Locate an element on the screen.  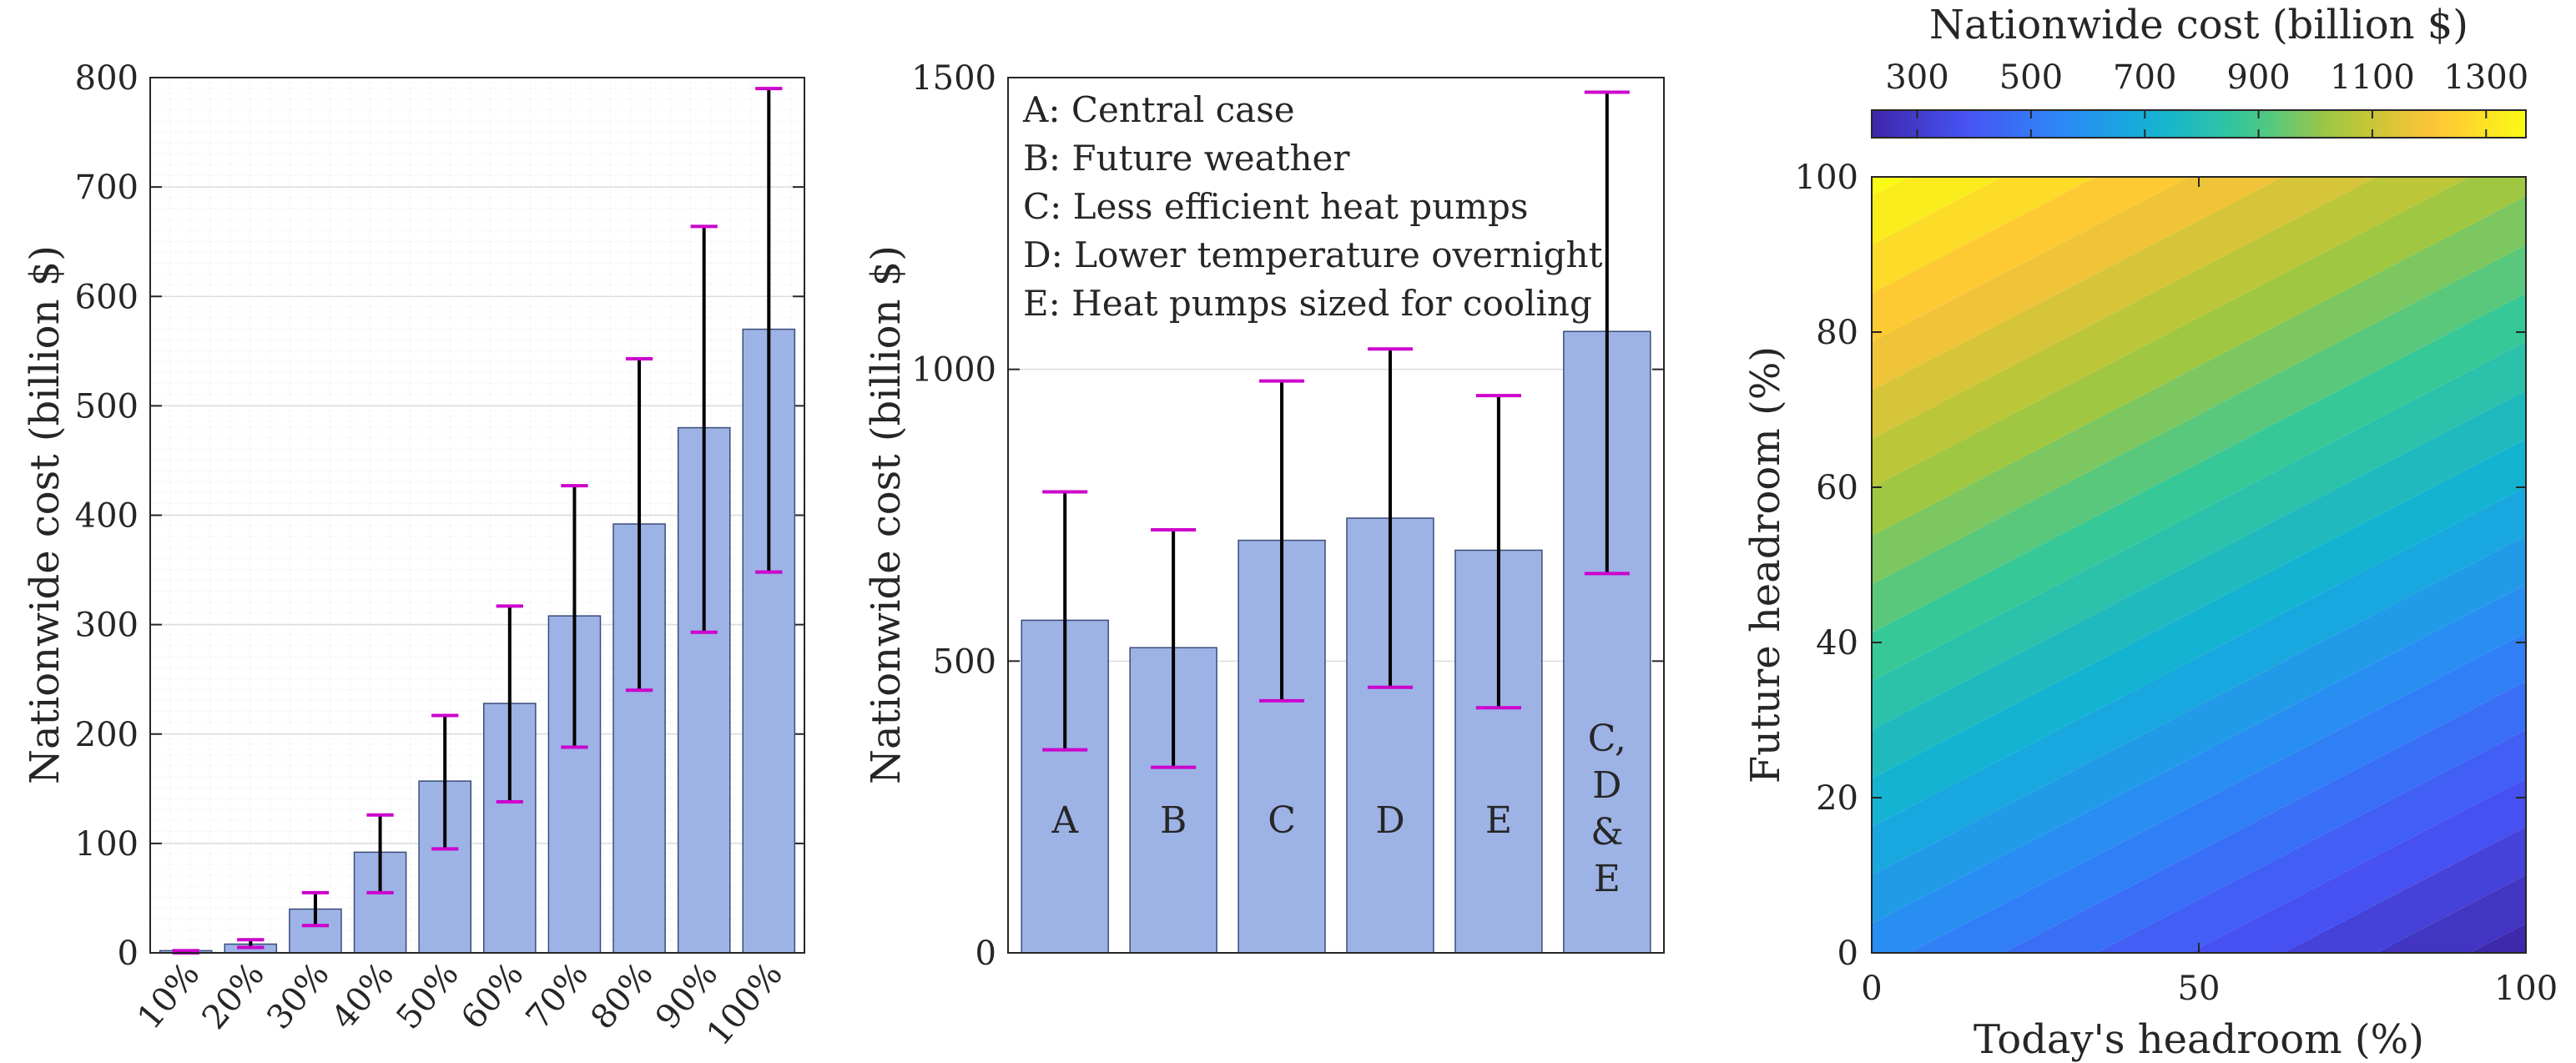
bar-letter-labels: A B C D EC,D&E is located at coordinates (1338, 809).